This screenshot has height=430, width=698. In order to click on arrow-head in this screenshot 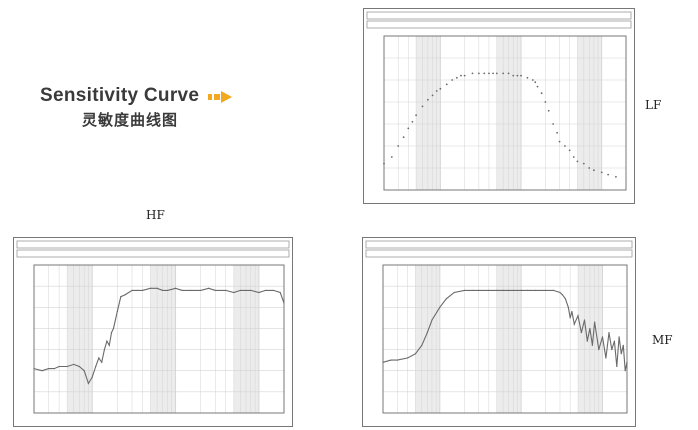, I will do `click(227, 96)`.